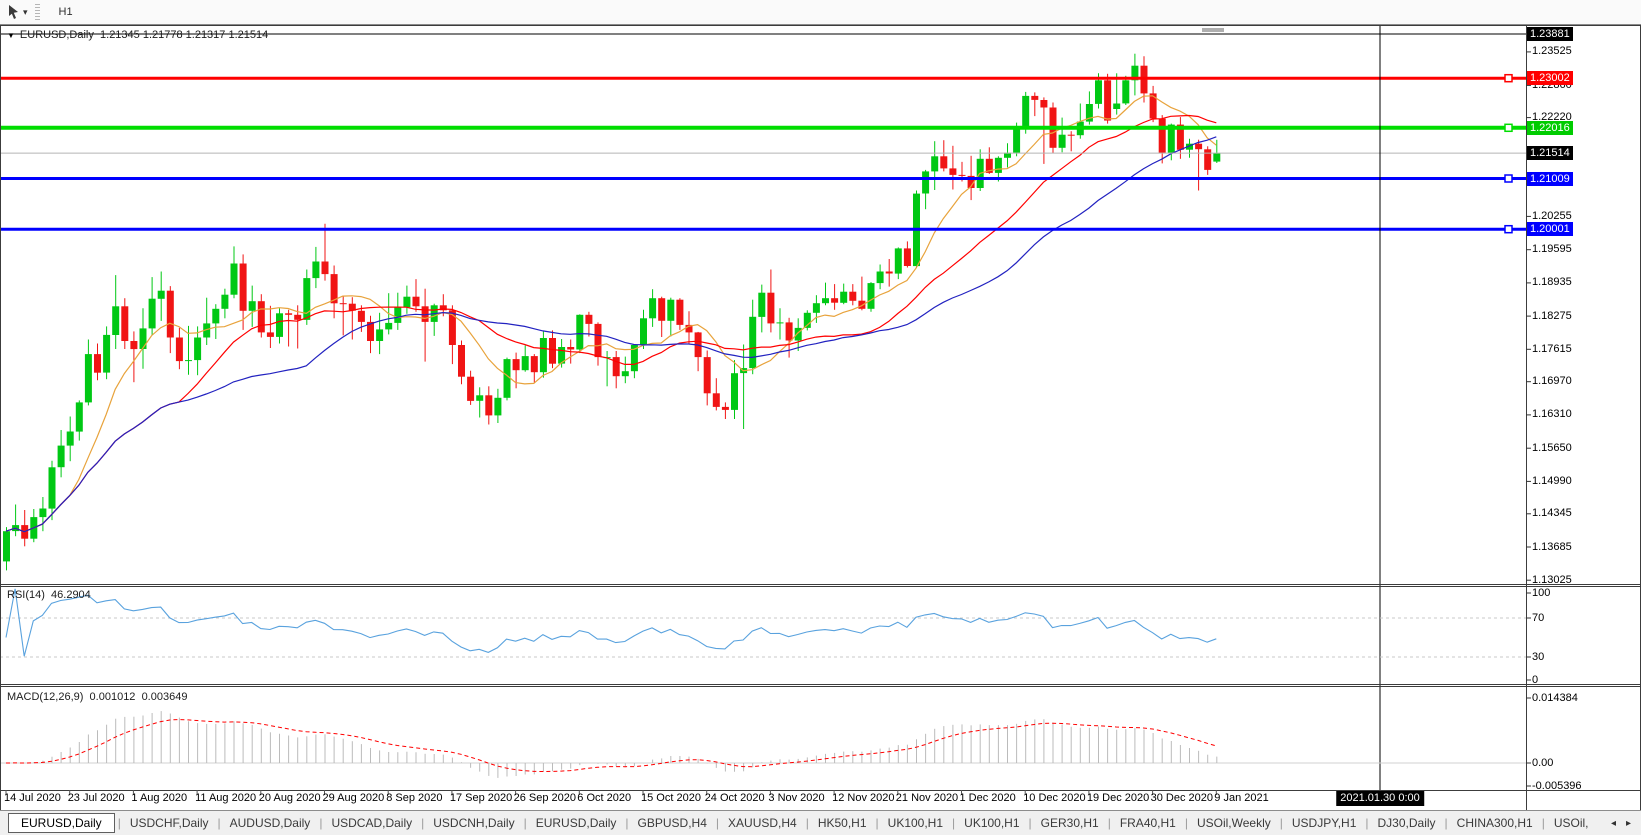  I want to click on price-axis-label: 1.16970, so click(1552, 381).